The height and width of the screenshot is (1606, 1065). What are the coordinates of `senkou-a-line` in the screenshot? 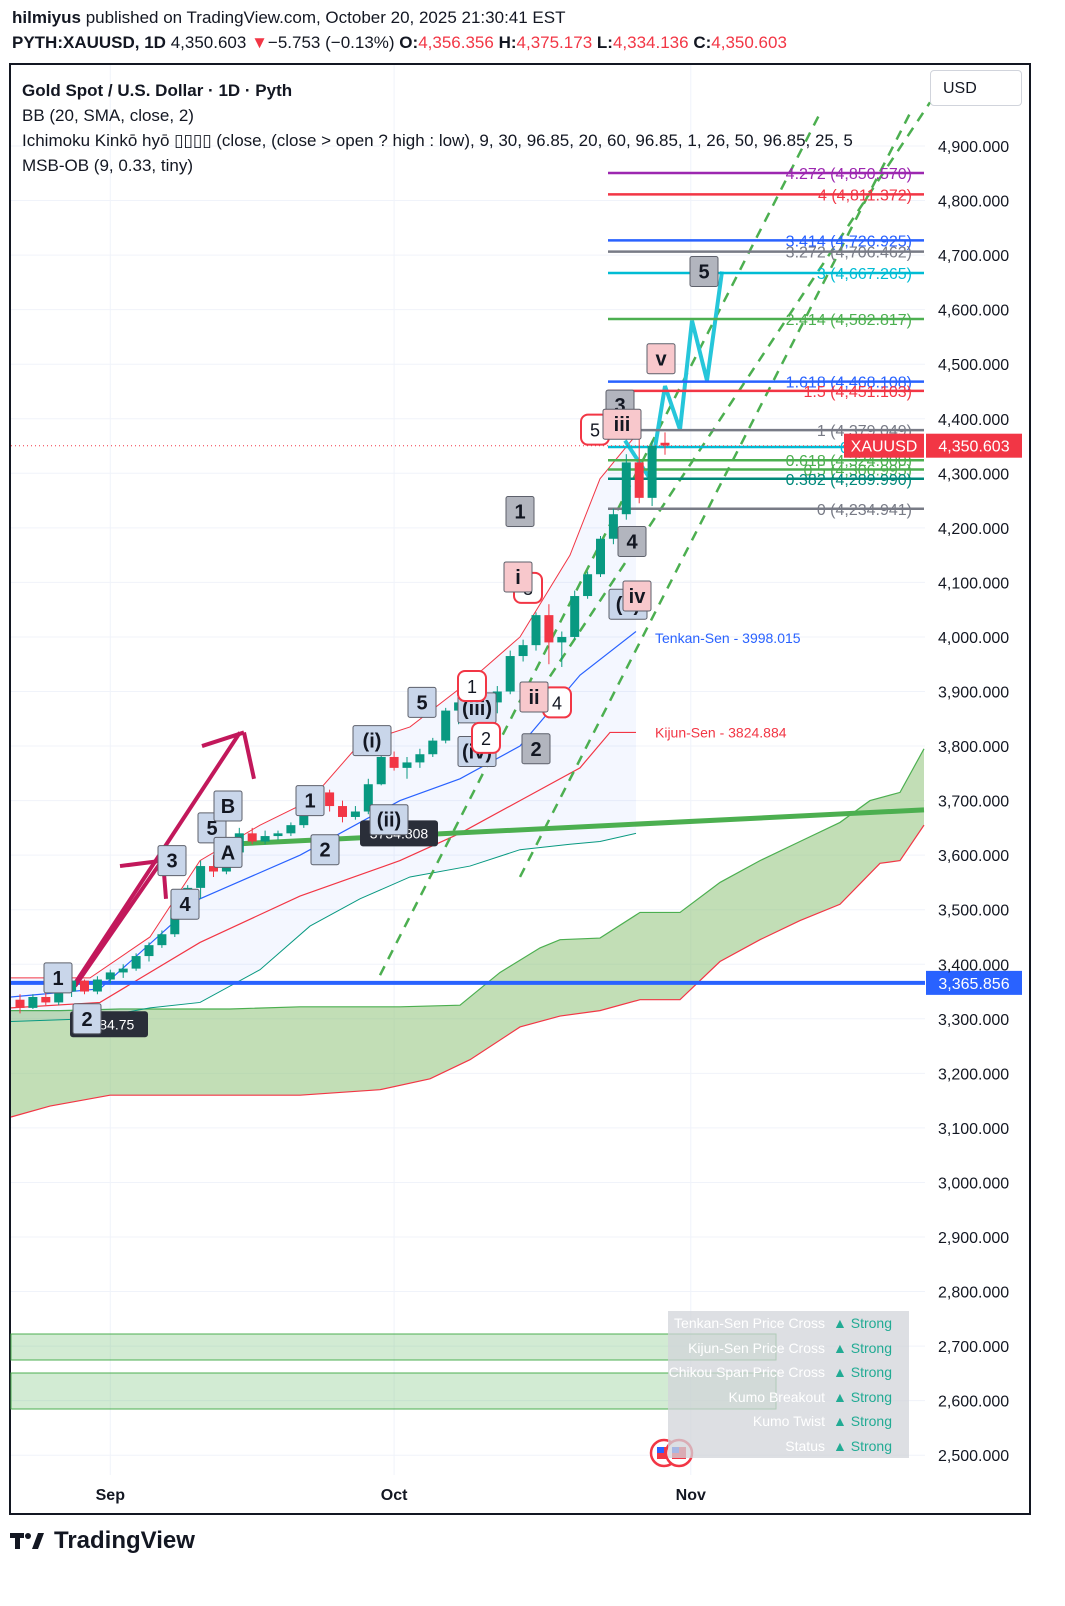 It's located at (468, 880).